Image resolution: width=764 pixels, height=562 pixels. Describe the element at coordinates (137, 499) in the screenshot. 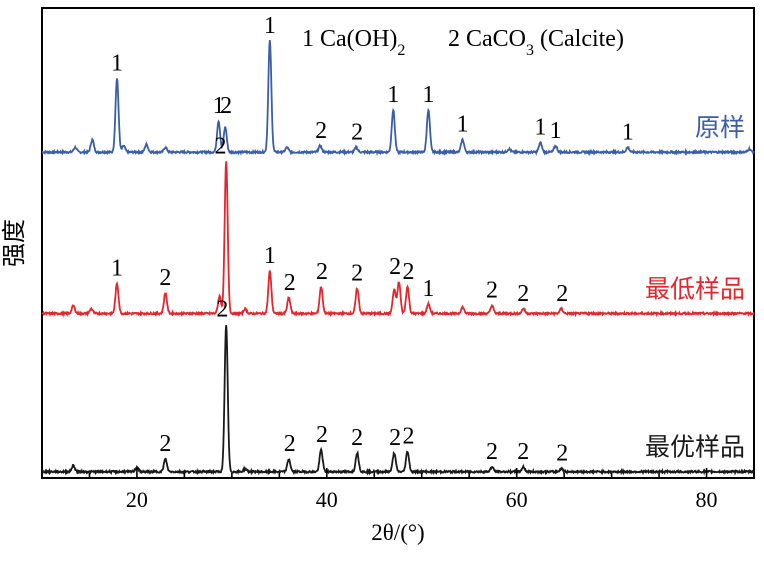

I see `x-tick-label: 20` at that location.